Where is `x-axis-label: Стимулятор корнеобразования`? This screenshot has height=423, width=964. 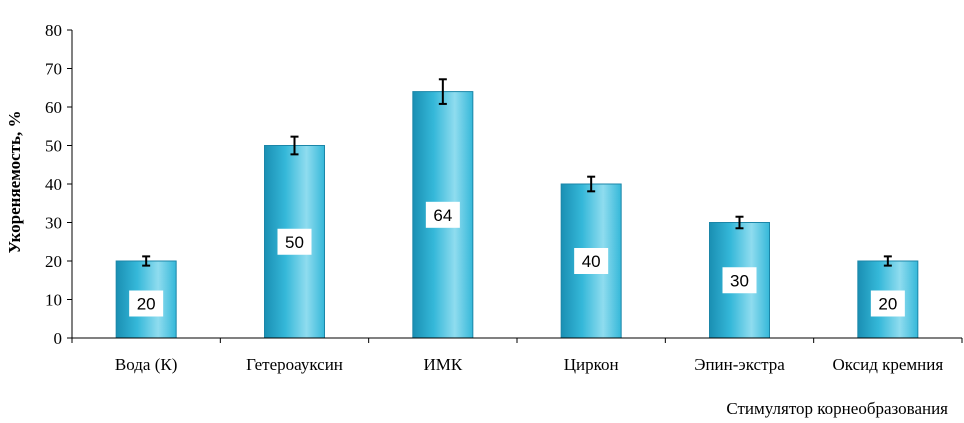
x-axis-label: Стимулятор корнеобразования is located at coordinates (837, 408).